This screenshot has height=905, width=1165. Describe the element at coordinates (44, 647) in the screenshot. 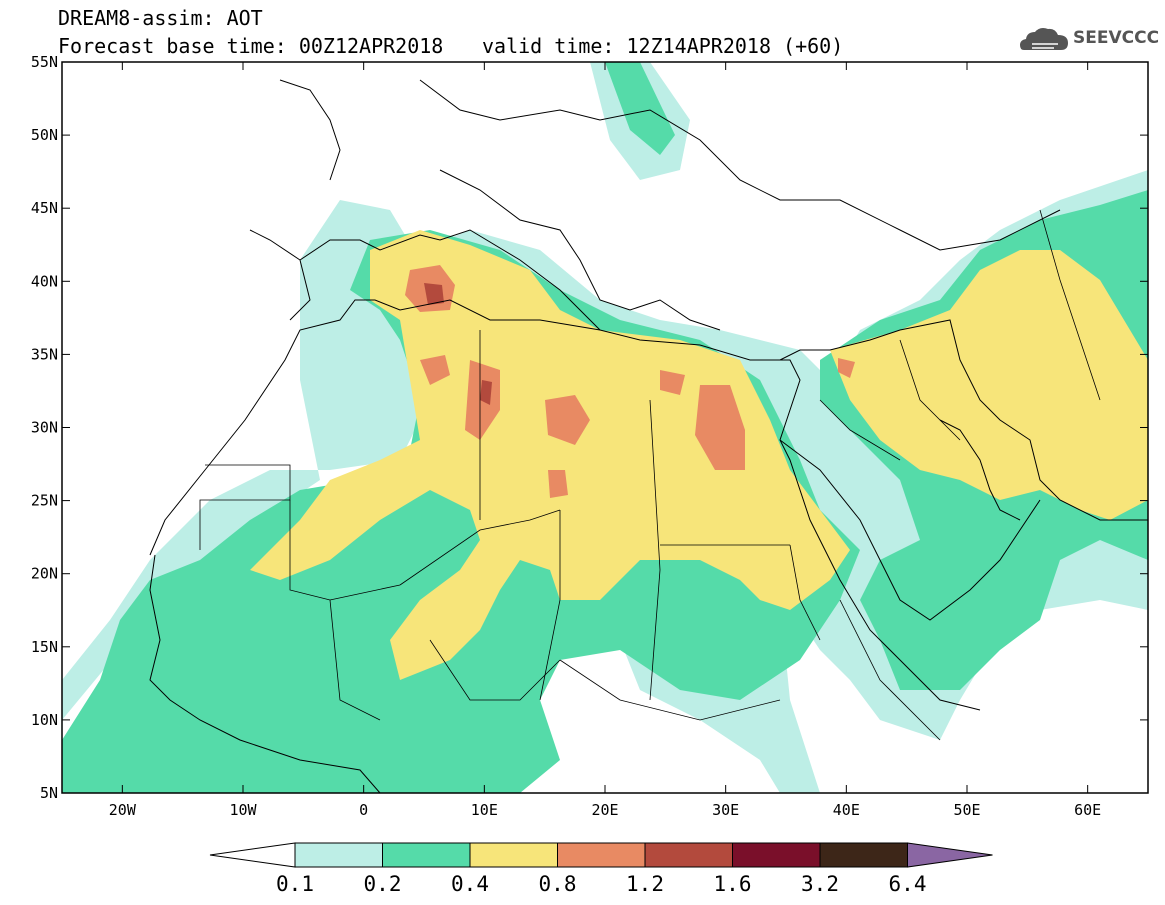

I see `lat-tick-label: 15N` at that location.